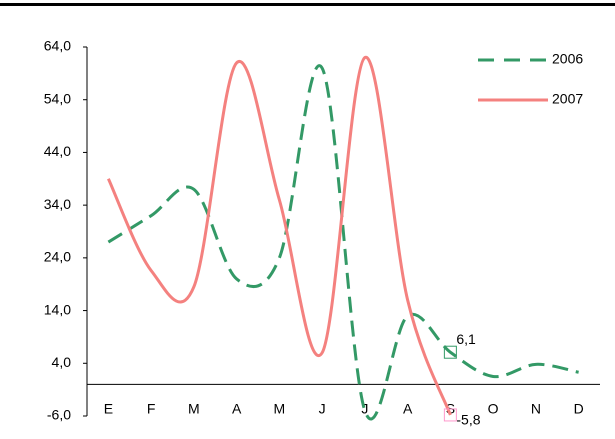  Describe the element at coordinates (108, 409) in the screenshot. I see `x-tick-label: E` at that location.